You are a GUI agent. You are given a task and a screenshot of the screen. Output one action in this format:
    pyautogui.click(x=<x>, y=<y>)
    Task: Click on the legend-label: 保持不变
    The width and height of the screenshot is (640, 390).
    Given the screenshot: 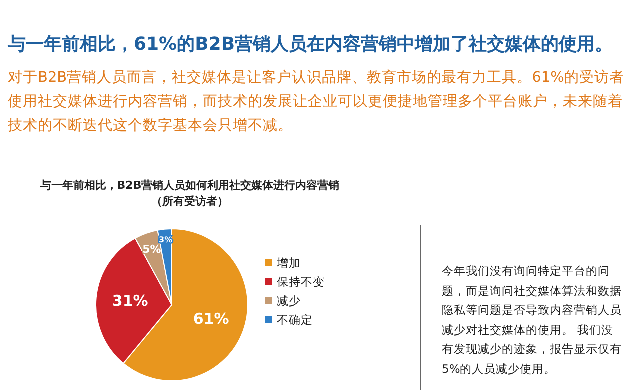 What is the action you would take?
    pyautogui.click(x=301, y=282)
    